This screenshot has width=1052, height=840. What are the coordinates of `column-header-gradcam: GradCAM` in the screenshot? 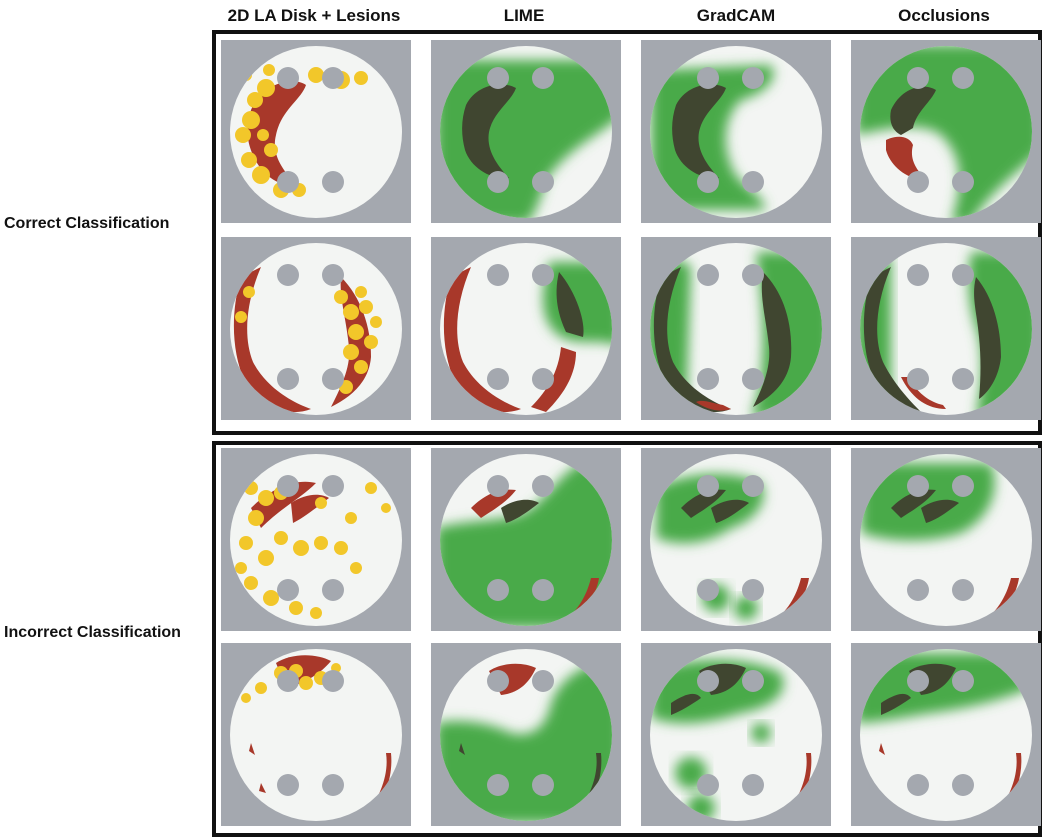 It's located at (736, 15).